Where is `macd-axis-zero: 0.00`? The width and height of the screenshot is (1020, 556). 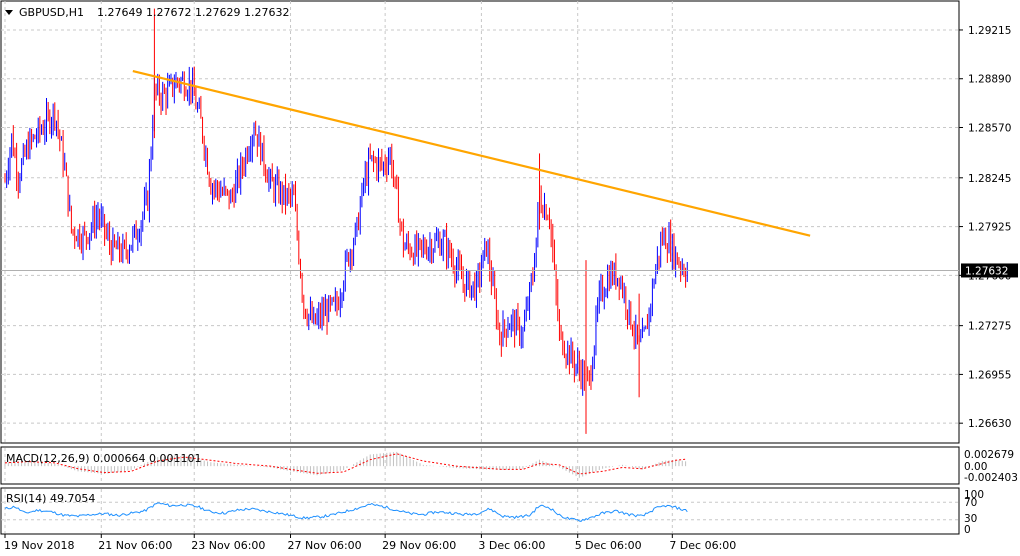 macd-axis-zero: 0.00 is located at coordinates (975, 467).